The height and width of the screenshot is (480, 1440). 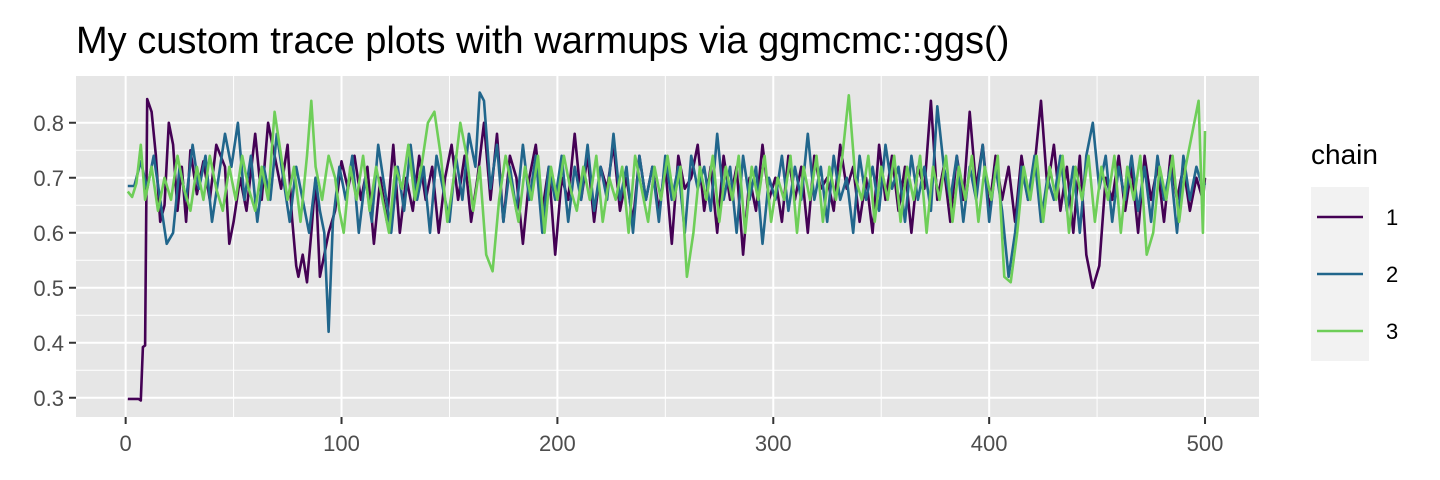 What do you see at coordinates (48, 178) in the screenshot?
I see `y-tick-label: 0.7` at bounding box center [48, 178].